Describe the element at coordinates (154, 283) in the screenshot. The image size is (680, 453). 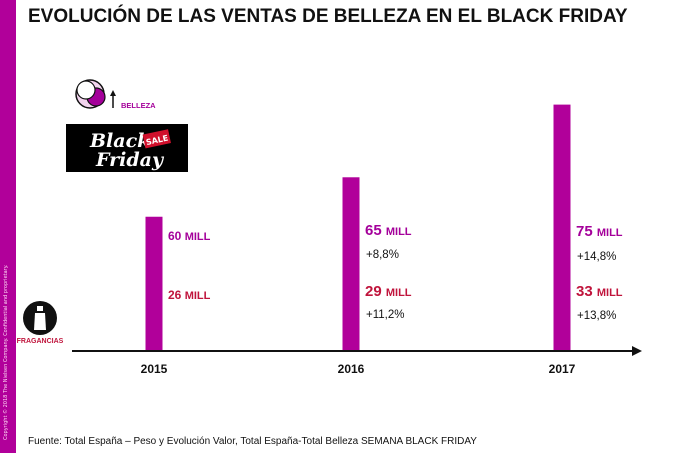
I see `bar-2015` at that location.